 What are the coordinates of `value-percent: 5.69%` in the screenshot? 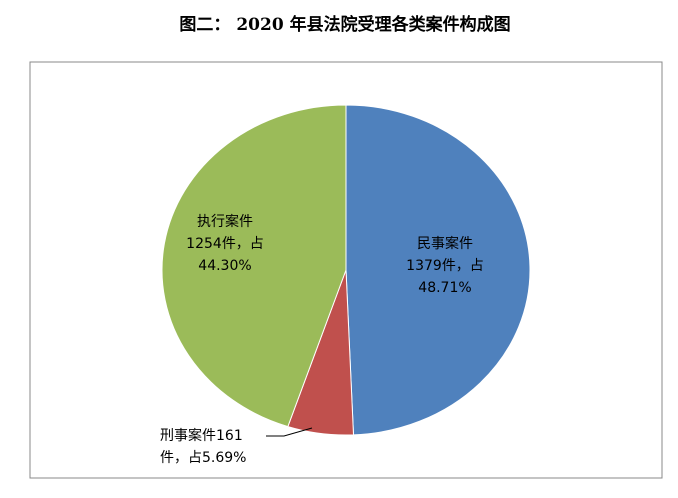 It's located at (224, 458).